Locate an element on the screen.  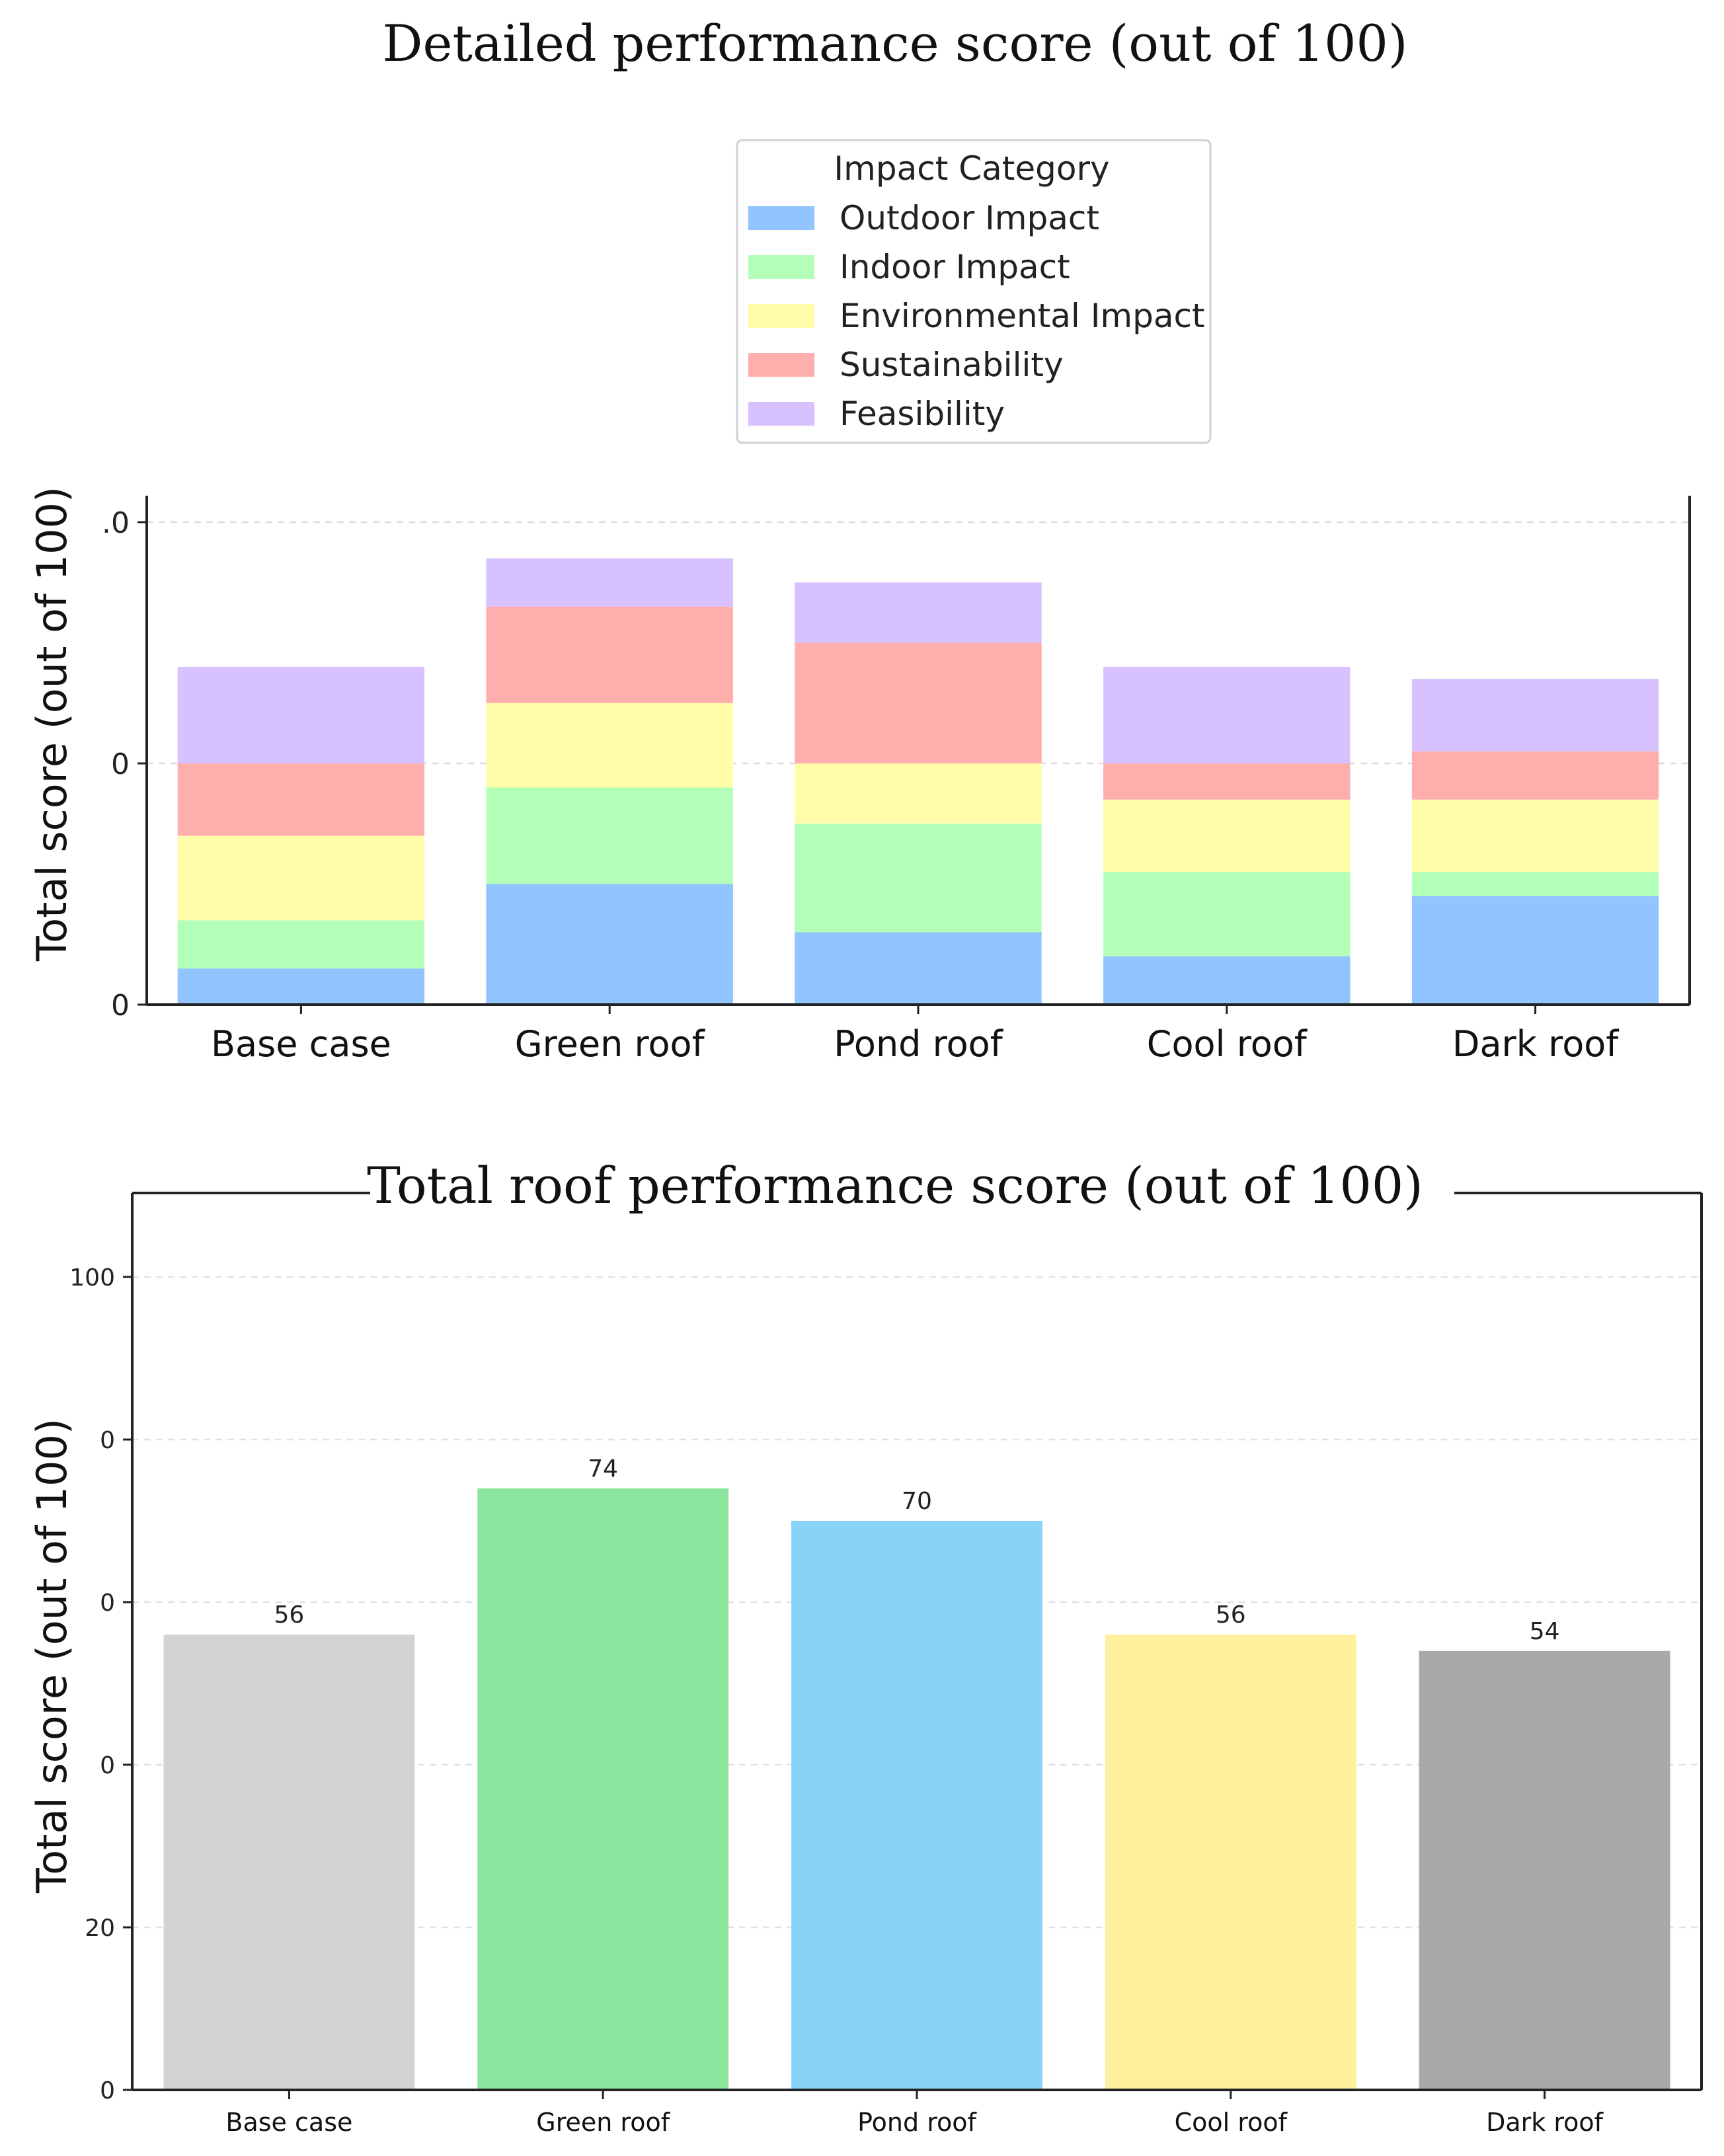
bar-dark-roof-feasibility is located at coordinates (1535, 715).